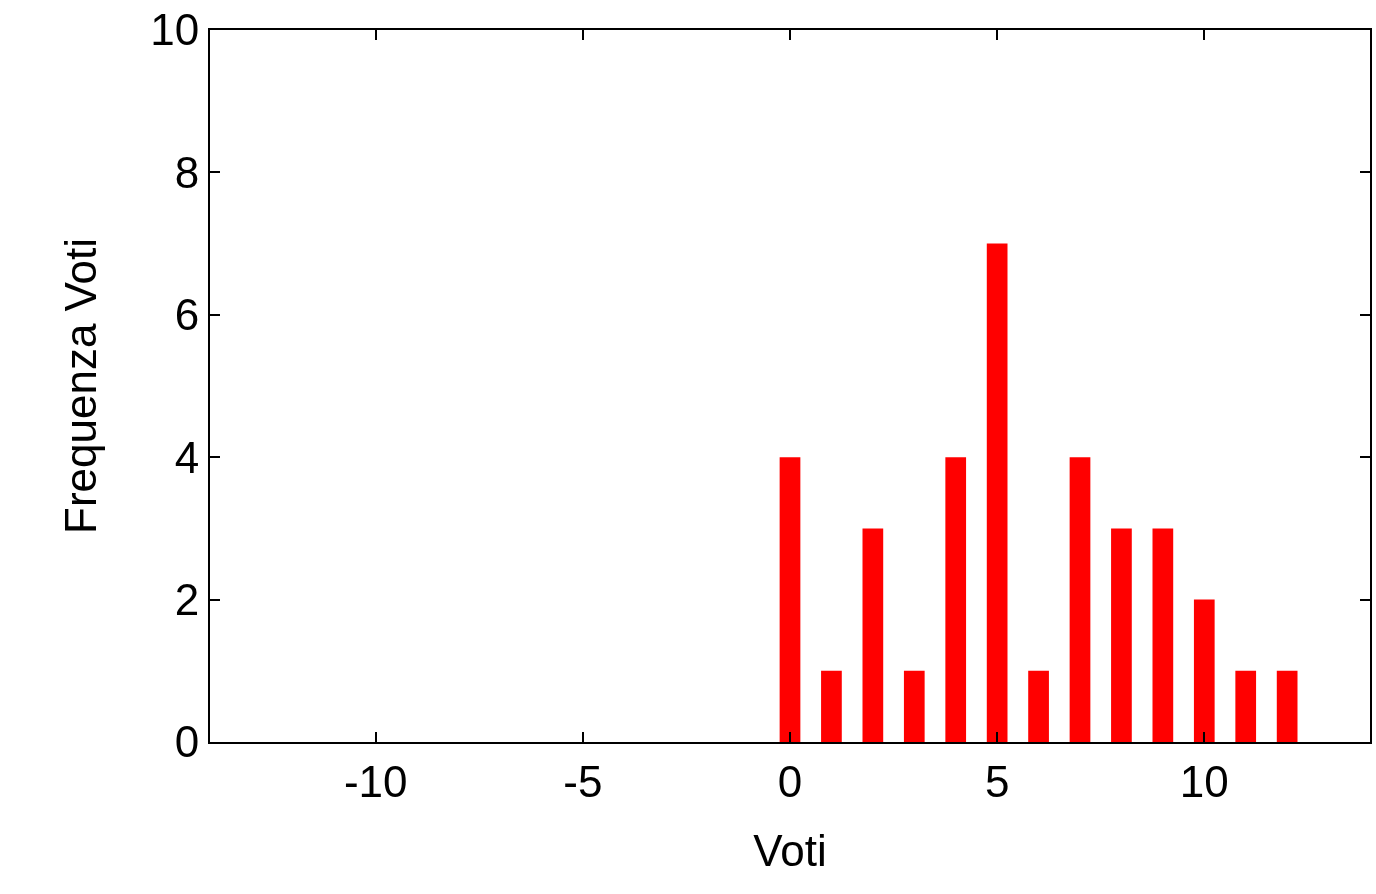  I want to click on x-axis-title: Voti, so click(790, 850).